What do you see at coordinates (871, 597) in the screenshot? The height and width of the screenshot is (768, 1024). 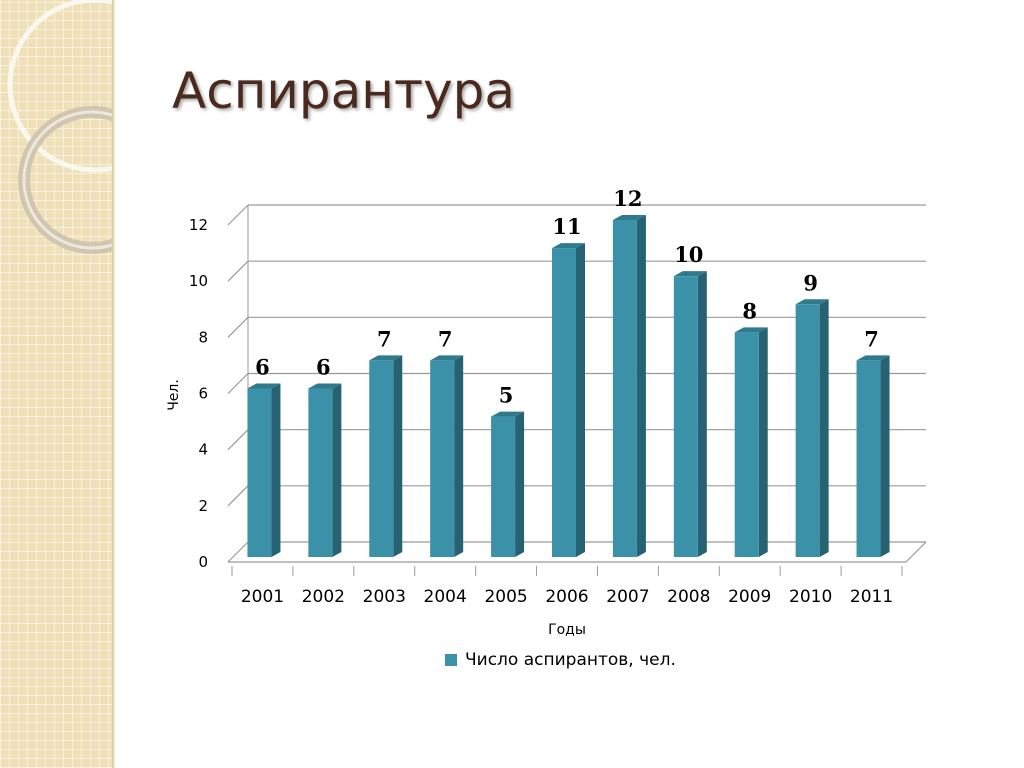 I see `x-tick-label: 2011` at bounding box center [871, 597].